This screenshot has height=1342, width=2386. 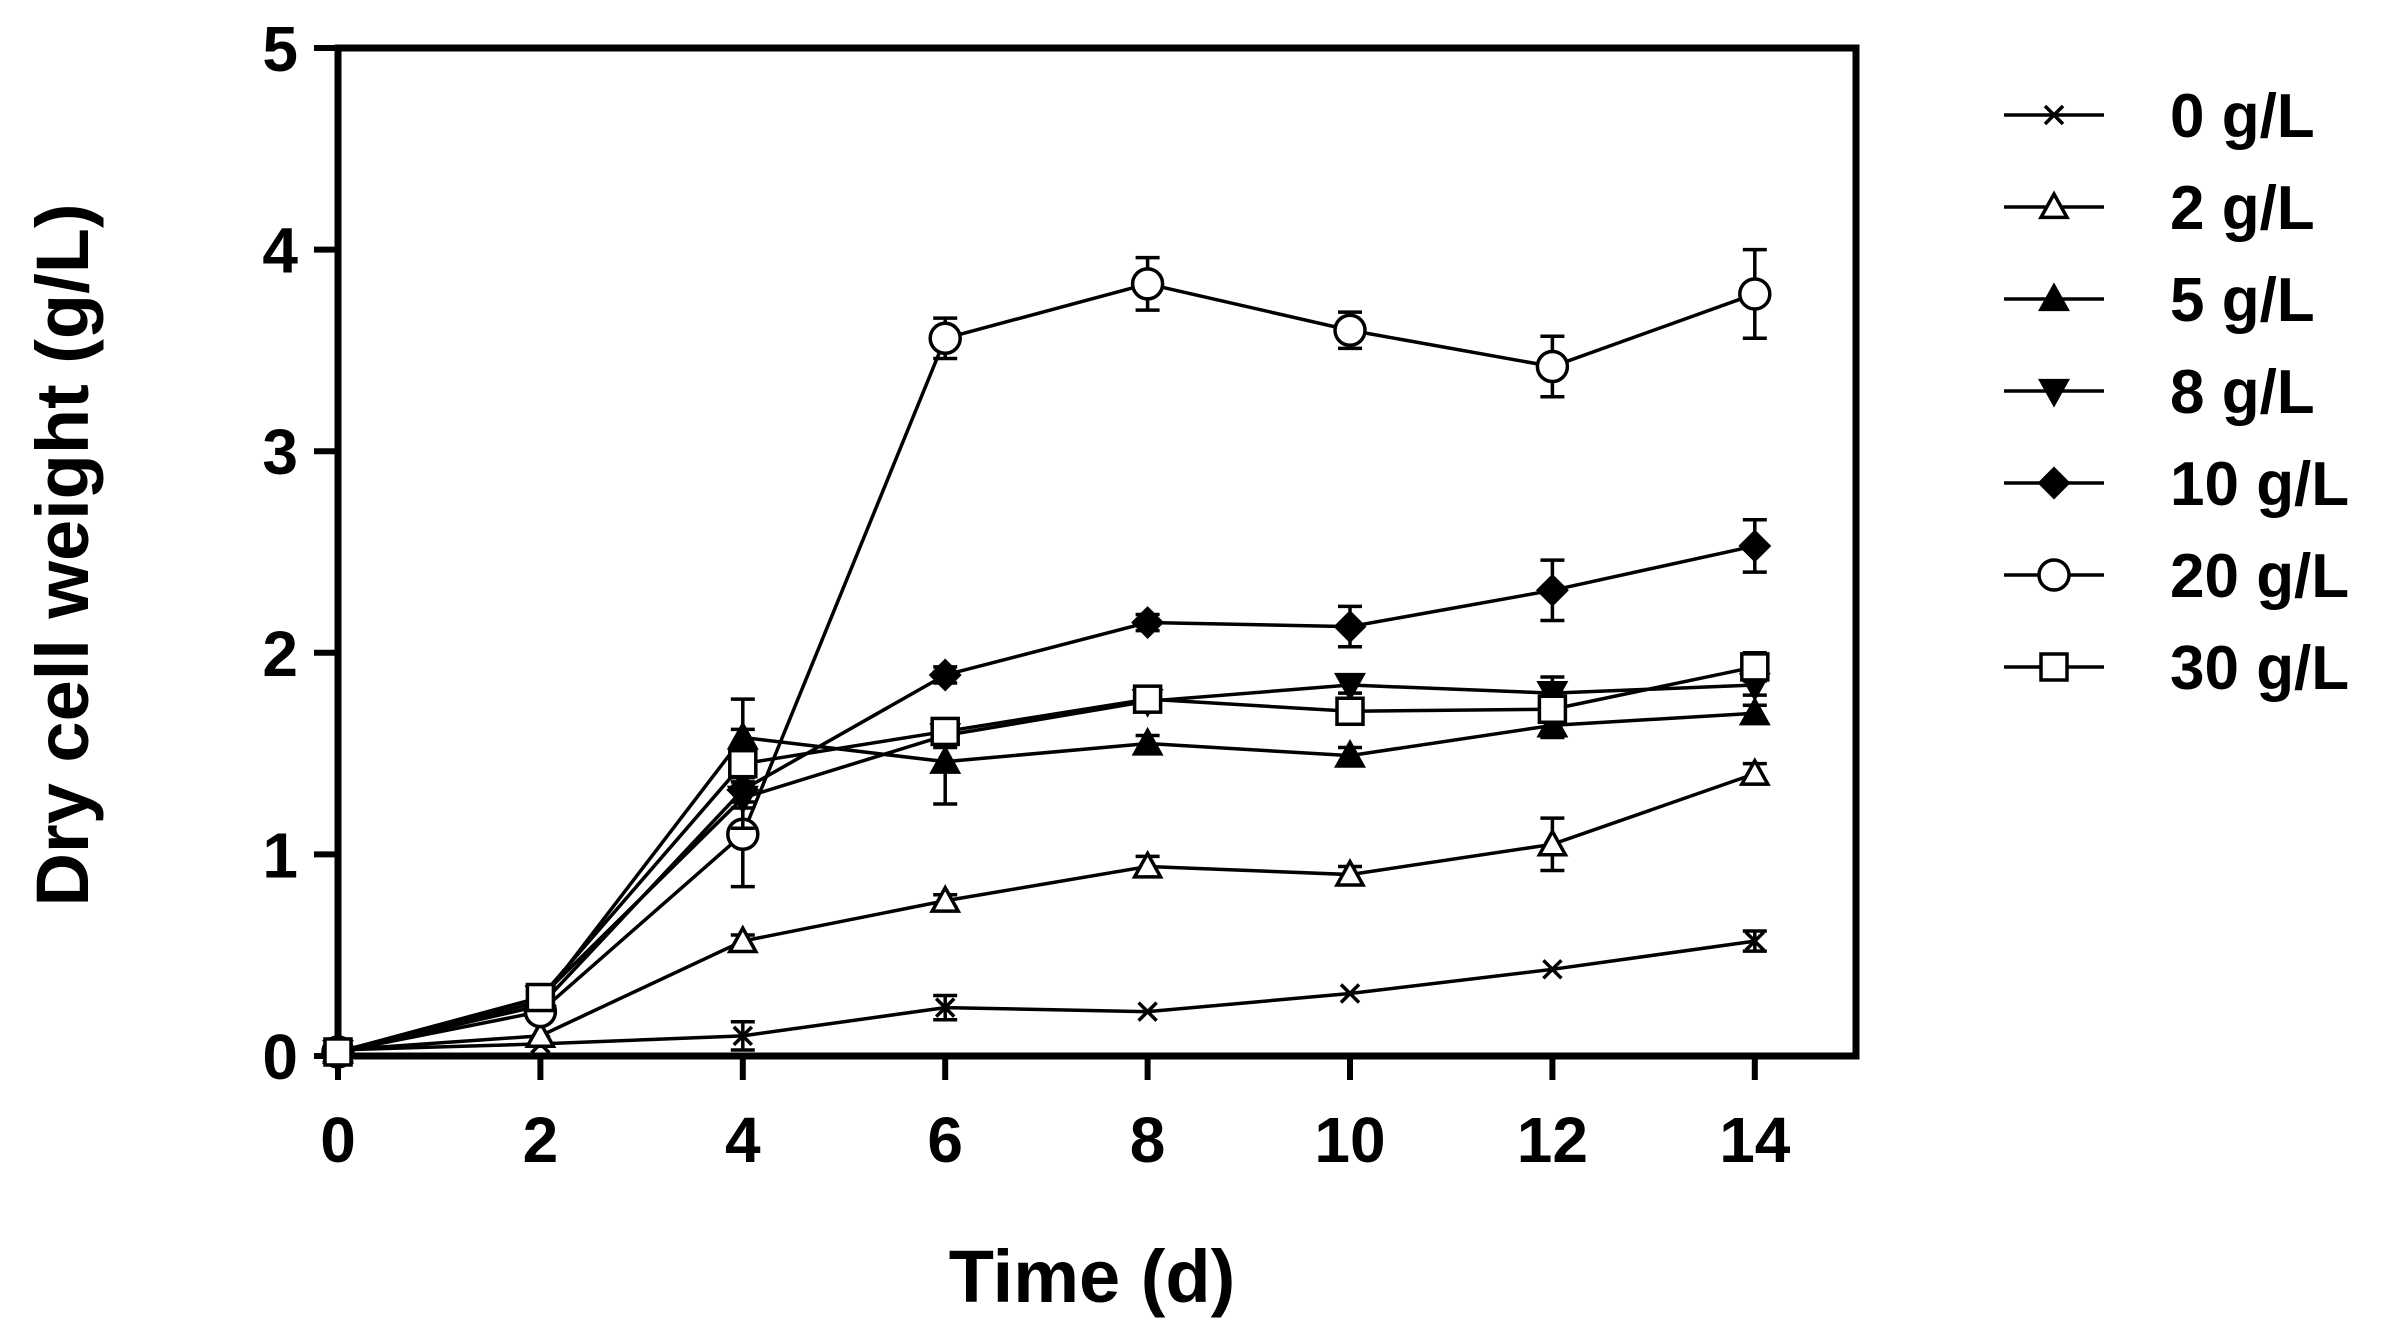 I want to click on x-axis: 0 2 4 6 8 10 12 14, so click(x=1055, y=1116).